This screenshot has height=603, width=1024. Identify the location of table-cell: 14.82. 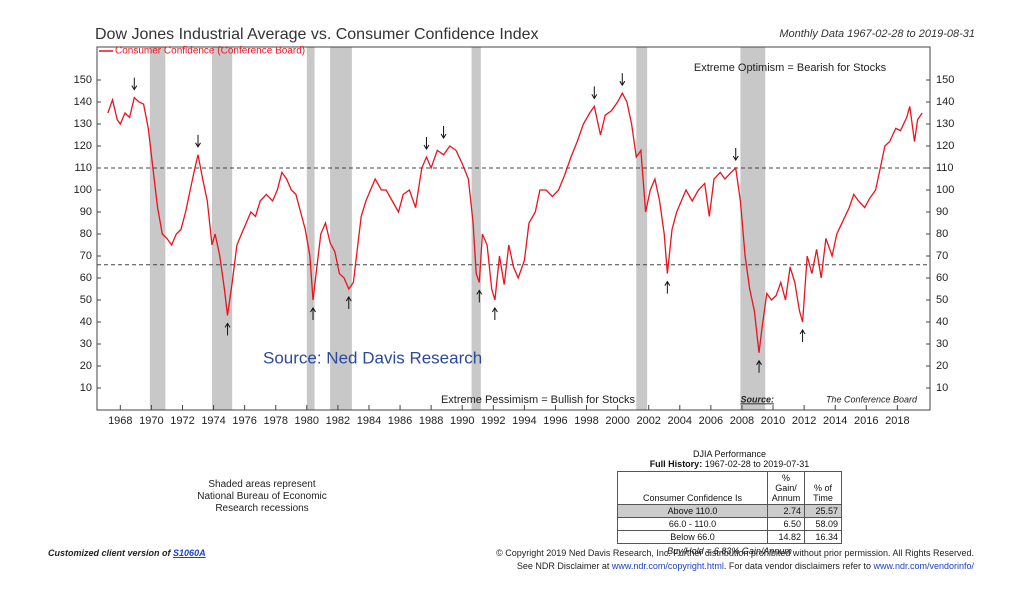
(786, 537).